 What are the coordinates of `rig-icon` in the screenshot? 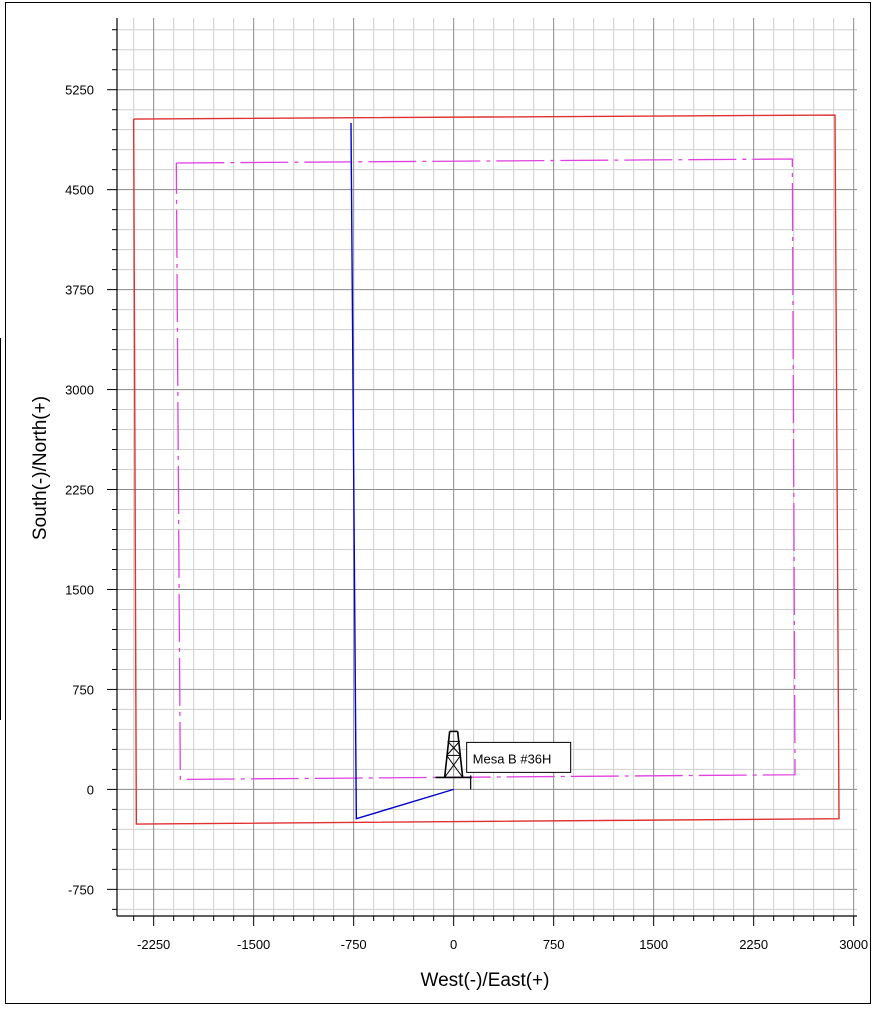 It's located at (453, 760).